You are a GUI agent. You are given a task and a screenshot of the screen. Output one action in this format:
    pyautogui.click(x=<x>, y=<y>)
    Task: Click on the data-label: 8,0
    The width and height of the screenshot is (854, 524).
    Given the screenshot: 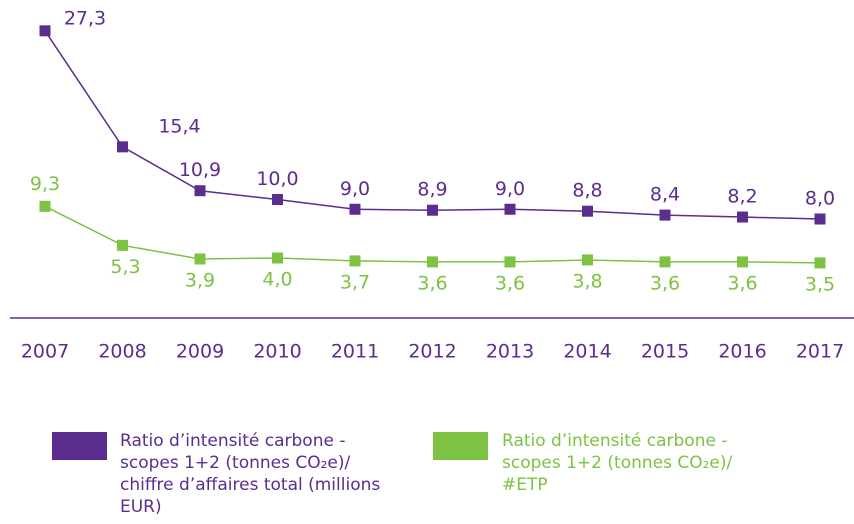 What is the action you would take?
    pyautogui.click(x=820, y=199)
    